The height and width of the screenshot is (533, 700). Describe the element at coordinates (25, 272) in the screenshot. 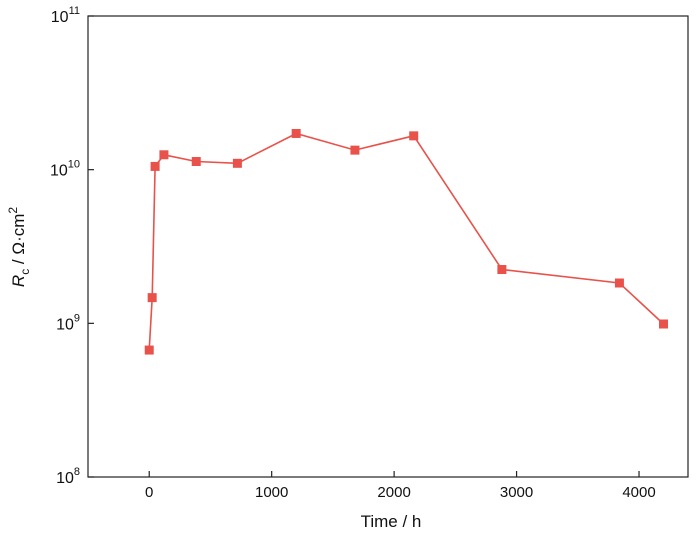

I see `y-axis-label-subscript: c` at that location.